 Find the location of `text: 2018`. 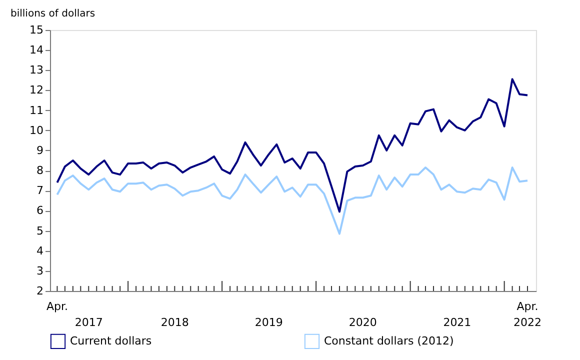

text: 2018 is located at coordinates (174, 322).